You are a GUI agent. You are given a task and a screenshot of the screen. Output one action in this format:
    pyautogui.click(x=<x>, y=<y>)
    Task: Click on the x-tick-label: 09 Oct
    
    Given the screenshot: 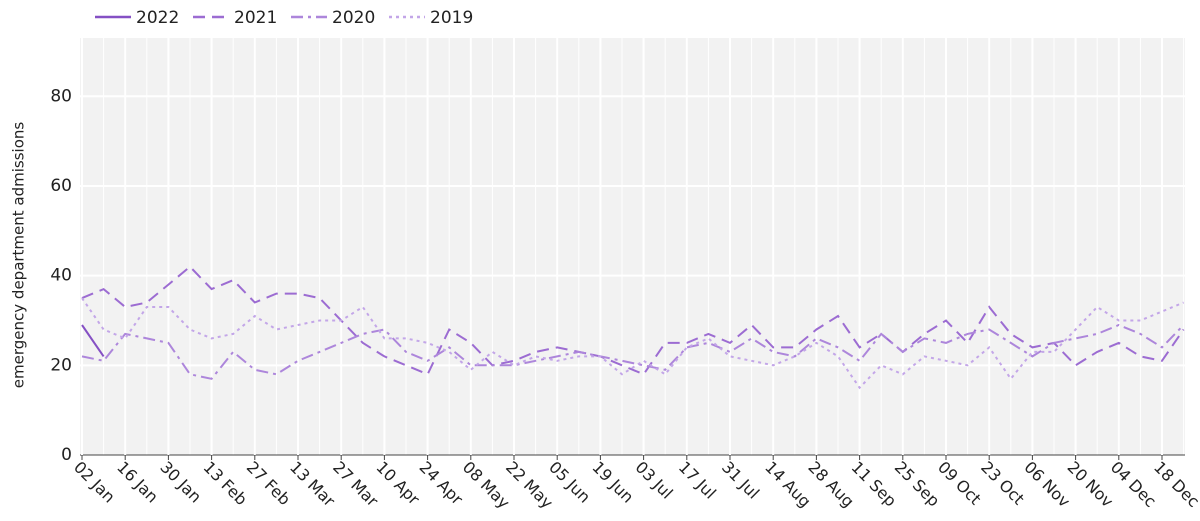 What is the action you would take?
    pyautogui.click(x=959, y=483)
    